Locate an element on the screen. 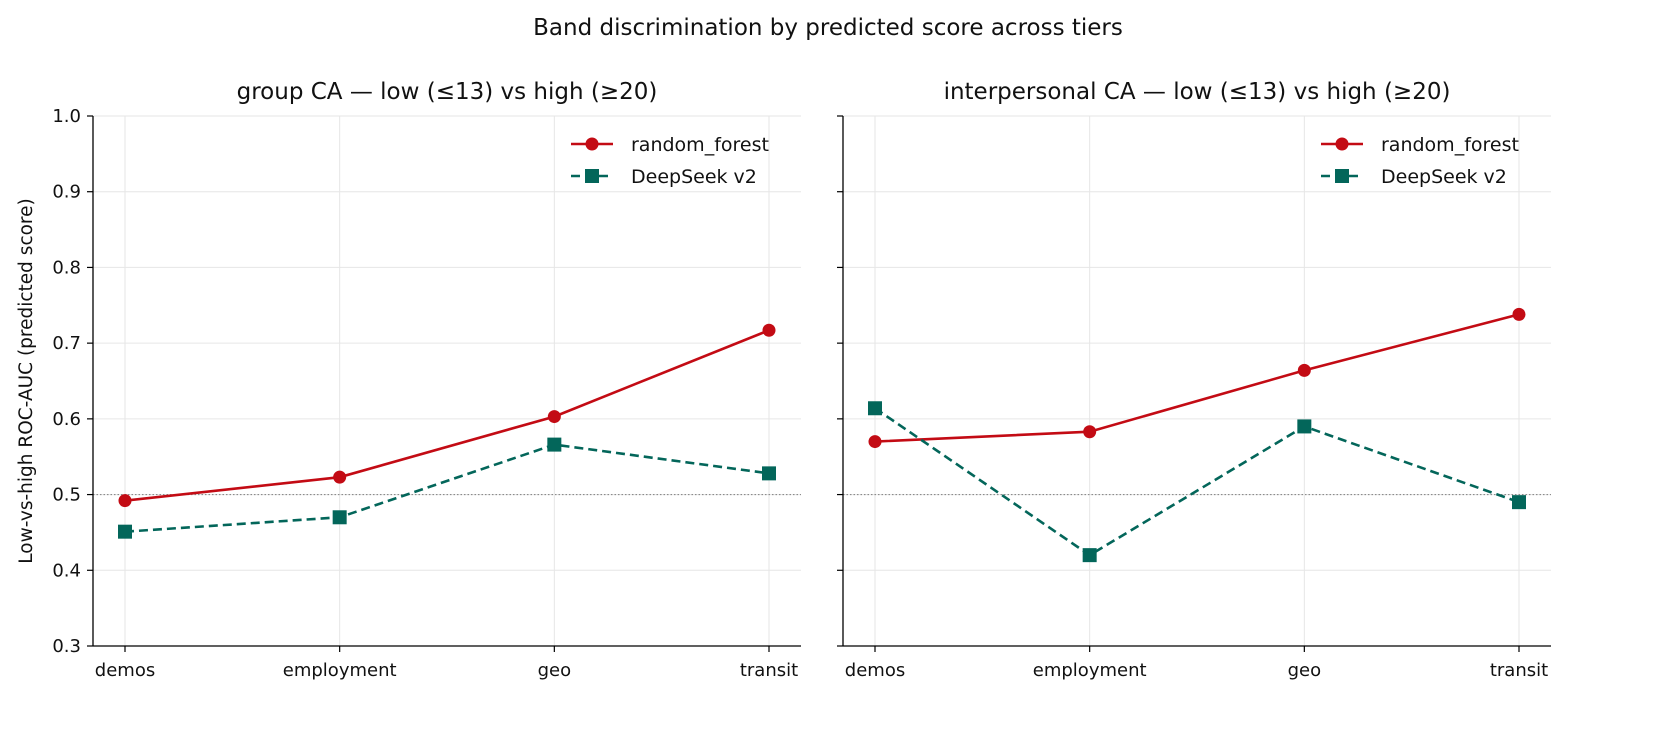  y-axis-label: Low-vs-high ROC-AUC (predicted score) is located at coordinates (26, 380).